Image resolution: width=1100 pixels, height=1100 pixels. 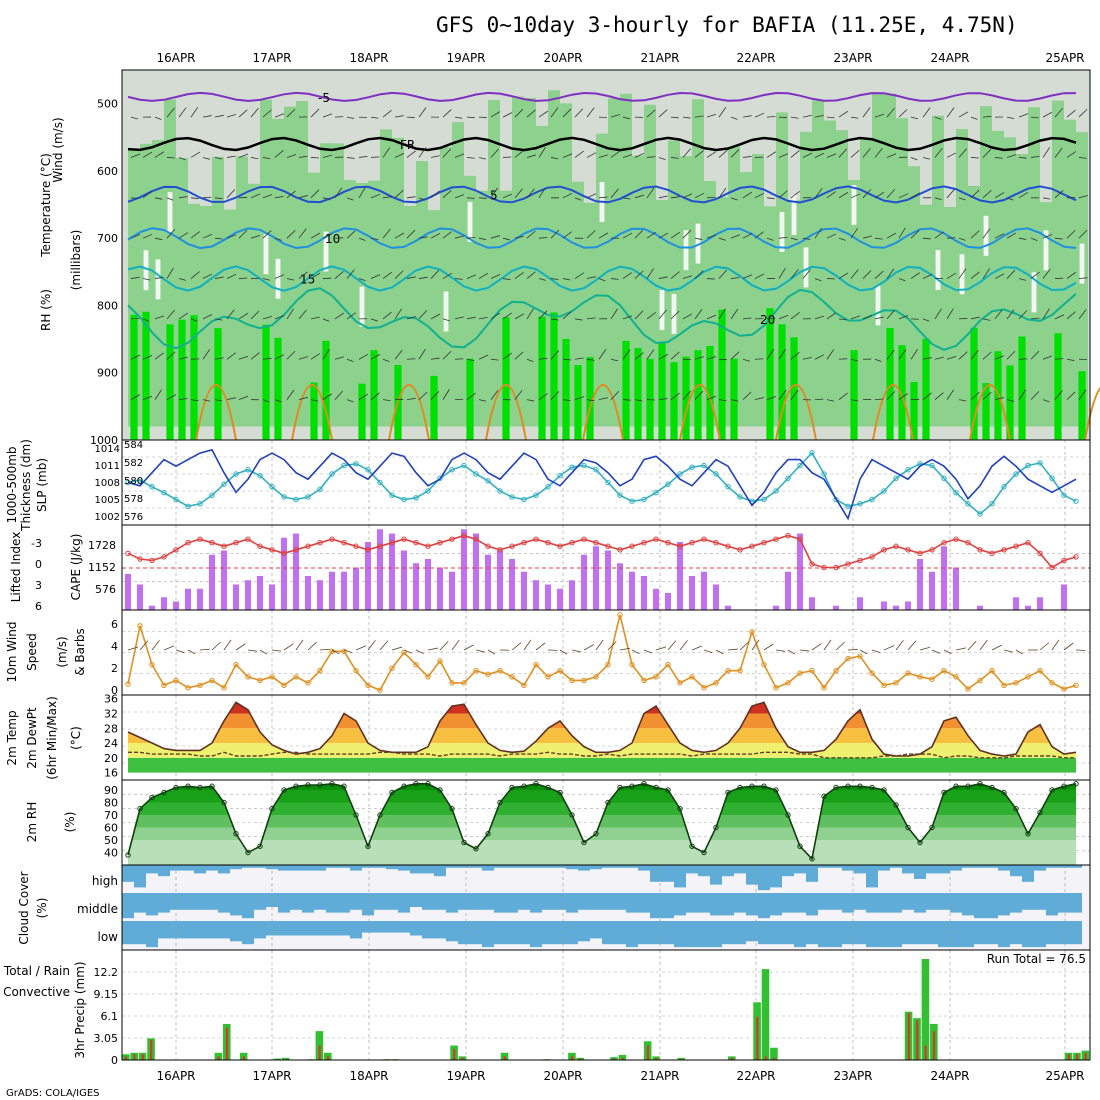 I want to click on precip-conv-bar, so click(x=732, y=1058).